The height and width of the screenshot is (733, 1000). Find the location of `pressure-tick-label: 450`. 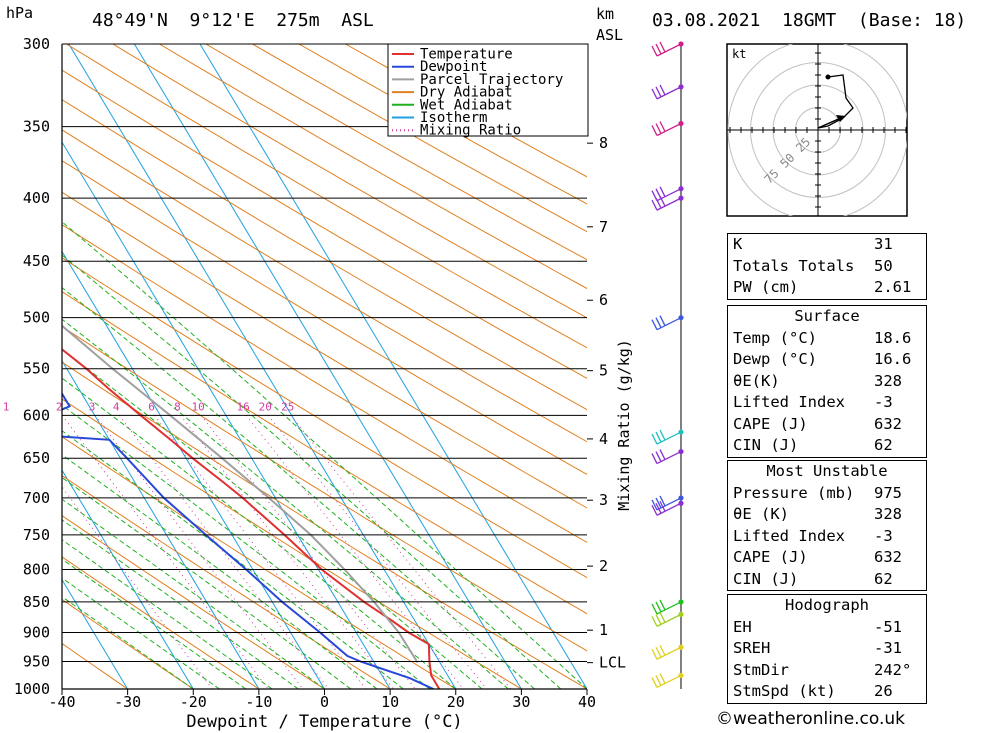

pressure-tick-label: 450 is located at coordinates (36, 261).